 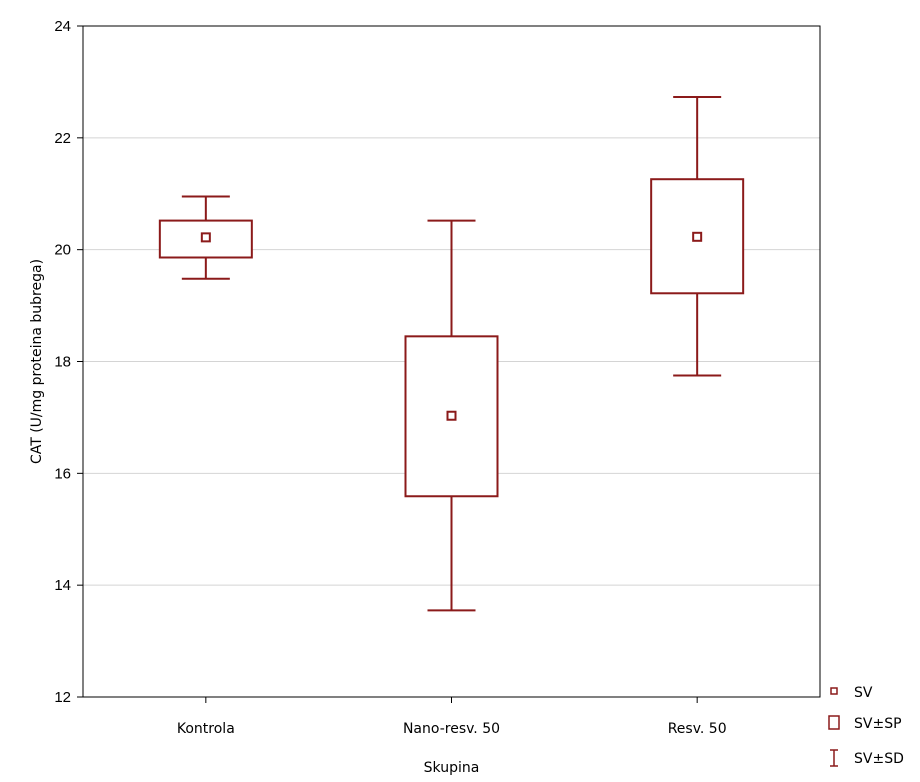 I want to click on legend-label: SV, so click(x=863, y=693).